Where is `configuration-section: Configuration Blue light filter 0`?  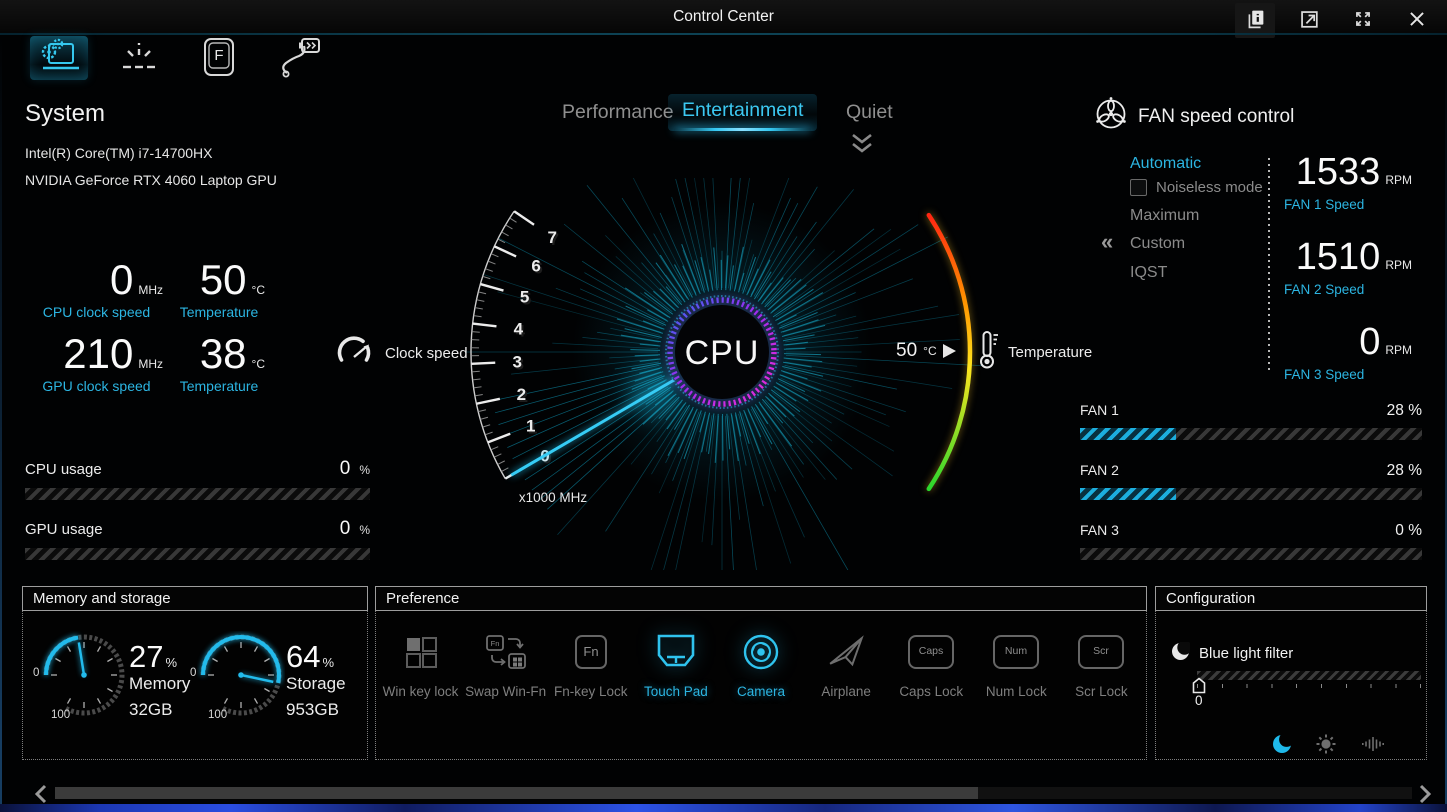
configuration-section: Configuration Blue light filter 0 is located at coordinates (1291, 673).